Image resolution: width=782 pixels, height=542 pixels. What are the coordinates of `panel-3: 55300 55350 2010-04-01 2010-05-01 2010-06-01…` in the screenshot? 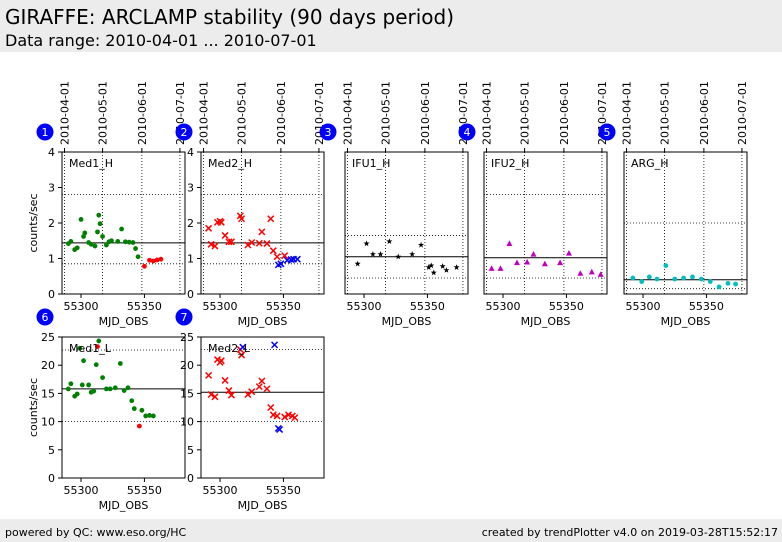 It's located at (394, 204).